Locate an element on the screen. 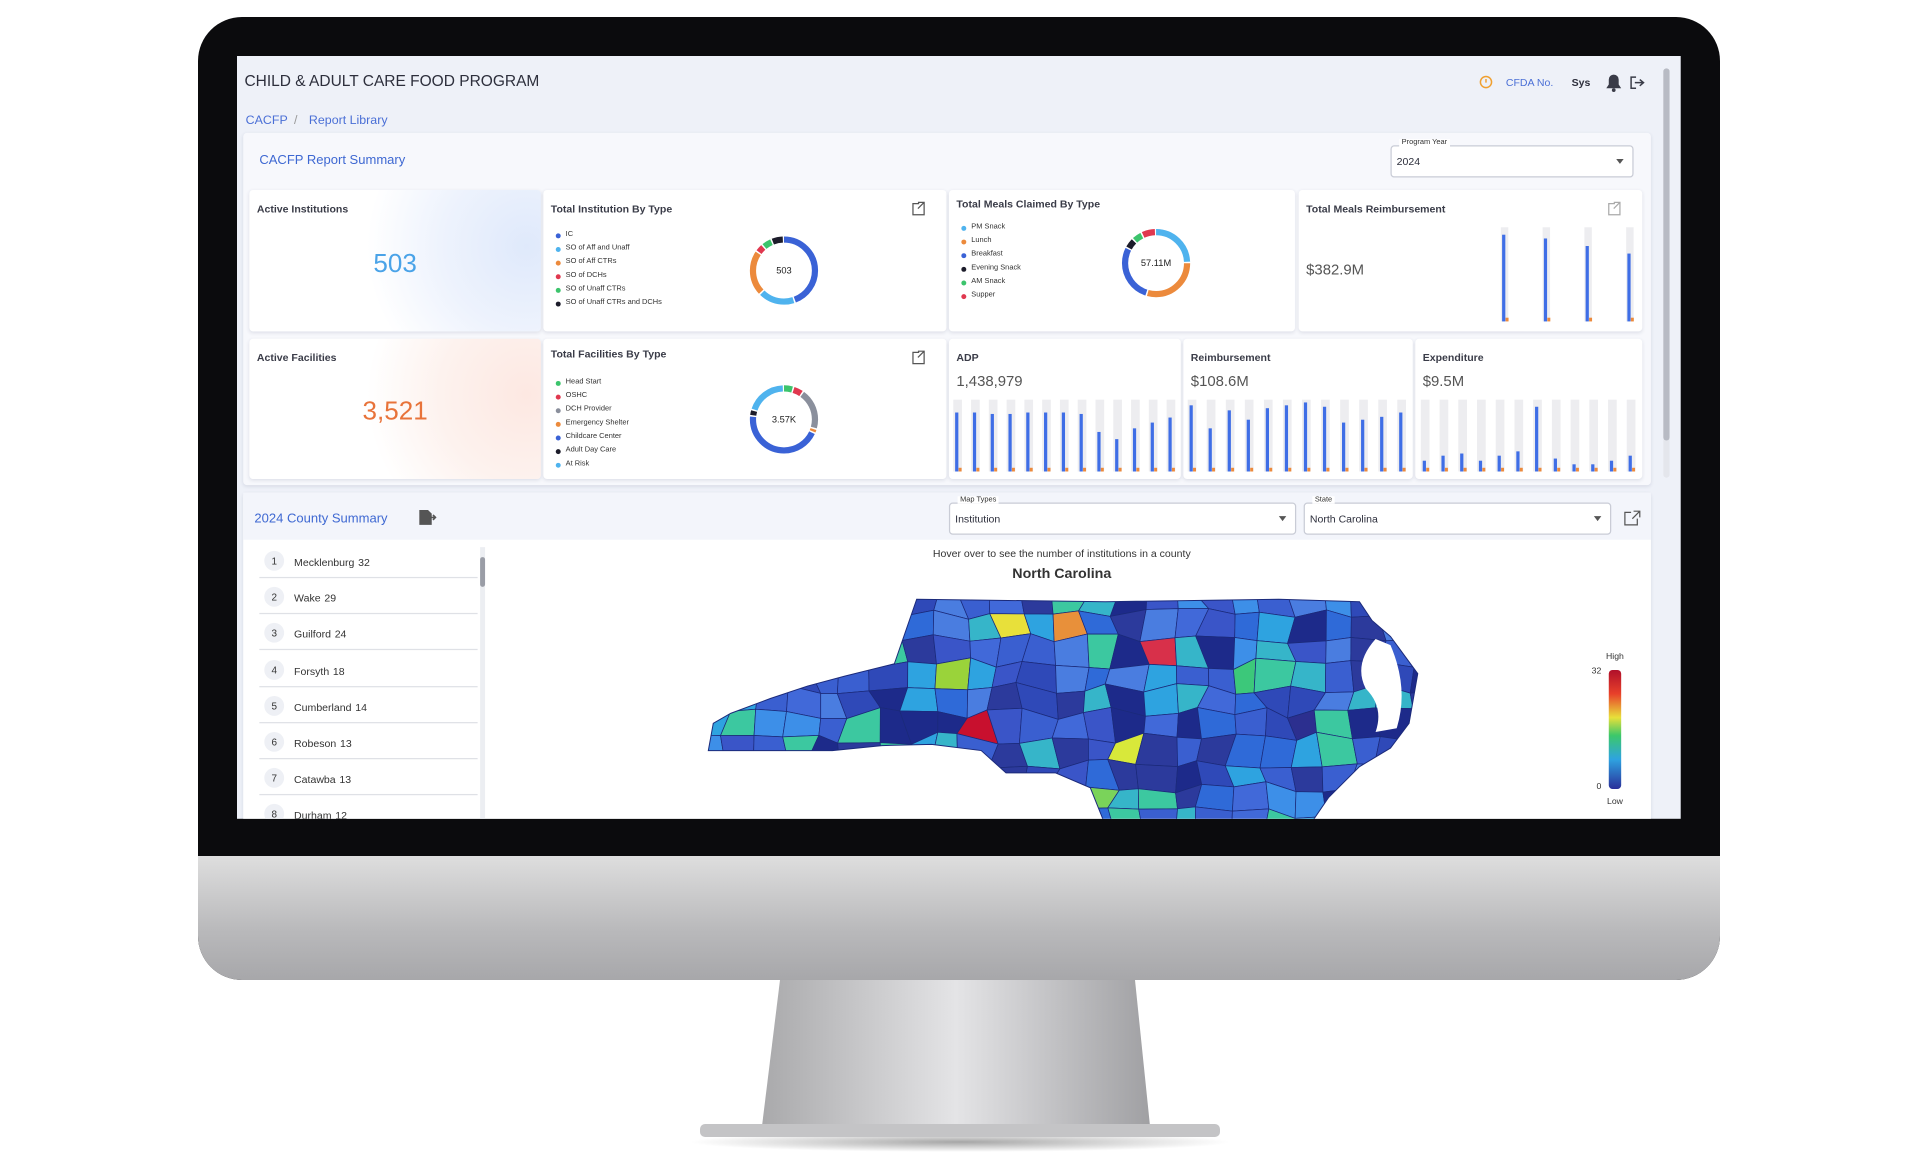 The width and height of the screenshot is (1920, 1165). county-name: Forsyth is located at coordinates (312, 670).